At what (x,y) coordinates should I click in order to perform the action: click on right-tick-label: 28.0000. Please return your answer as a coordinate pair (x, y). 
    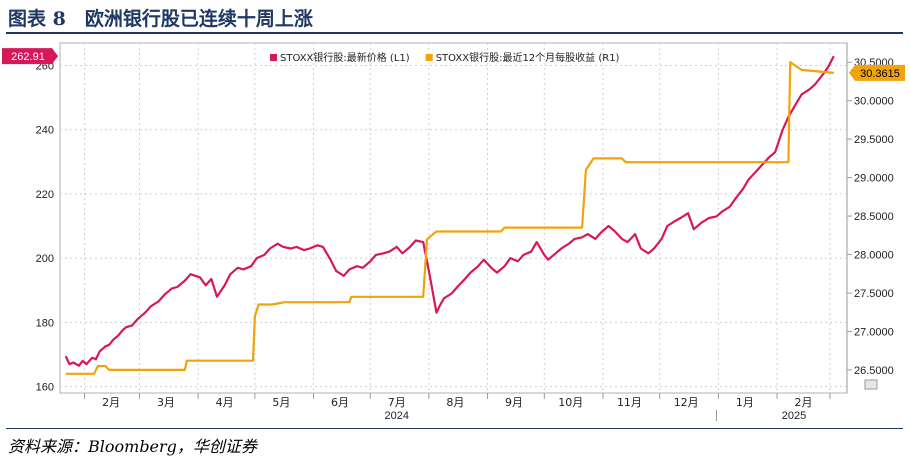
    Looking at the image, I should click on (874, 256).